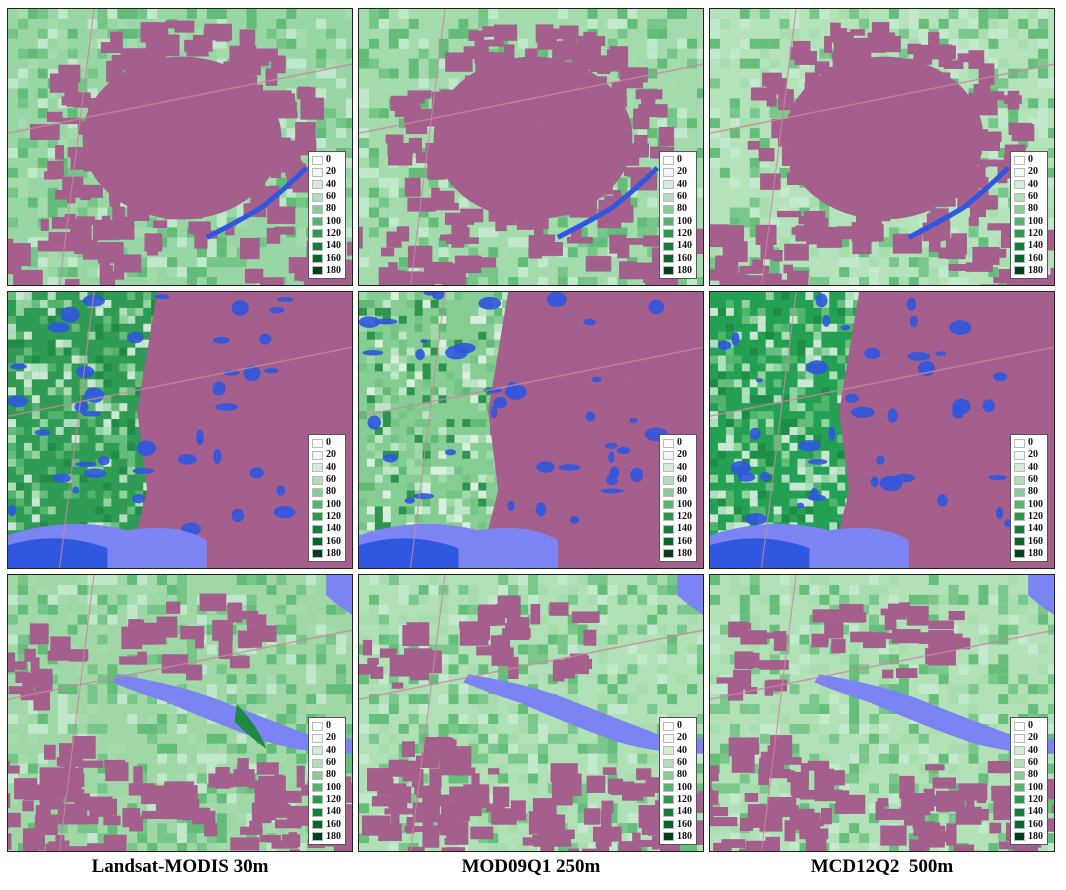 This screenshot has width=1066, height=890. Describe the element at coordinates (327, 554) in the screenshot. I see `legend-row: 180` at that location.